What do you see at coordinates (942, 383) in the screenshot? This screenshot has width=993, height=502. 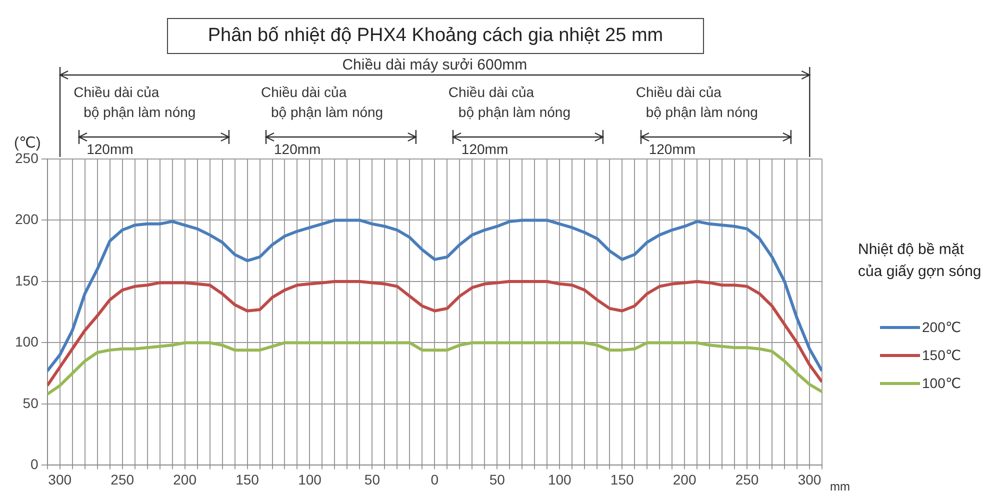 I see `legend-label: 100℃` at bounding box center [942, 383].